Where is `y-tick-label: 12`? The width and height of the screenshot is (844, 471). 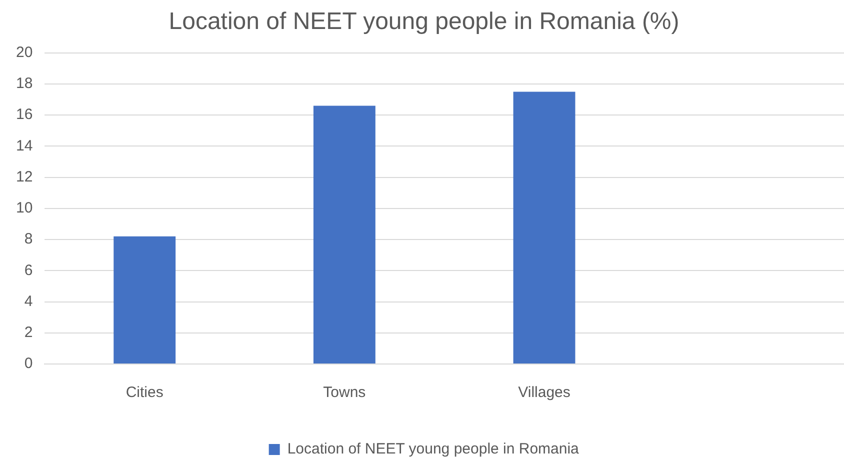
y-tick-label: 12 is located at coordinates (24, 177).